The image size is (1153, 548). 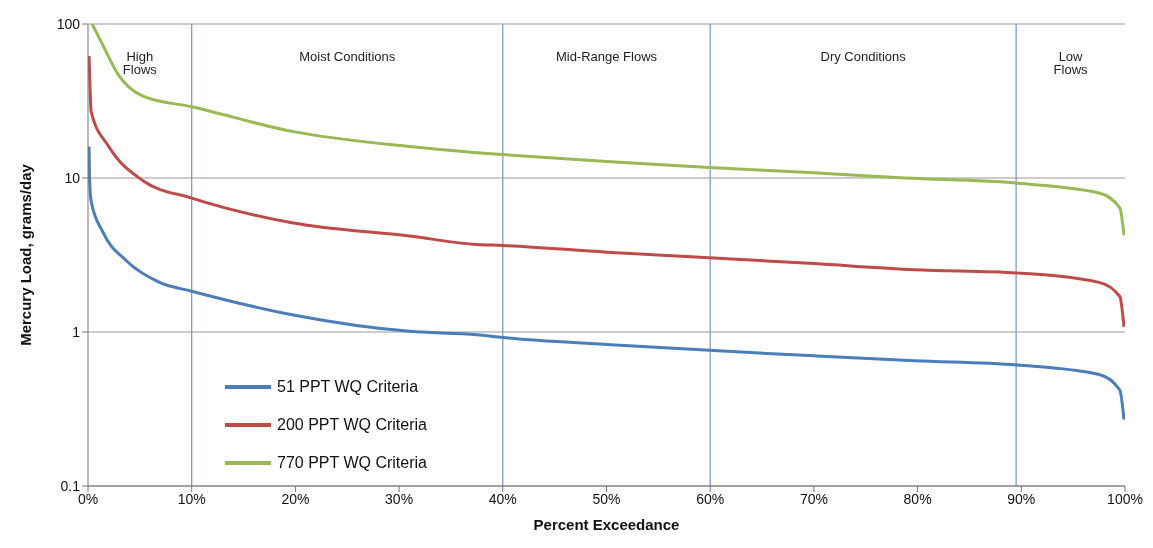 What do you see at coordinates (352, 463) in the screenshot?
I see `legend-label: 770 PPT WQ Criteria` at bounding box center [352, 463].